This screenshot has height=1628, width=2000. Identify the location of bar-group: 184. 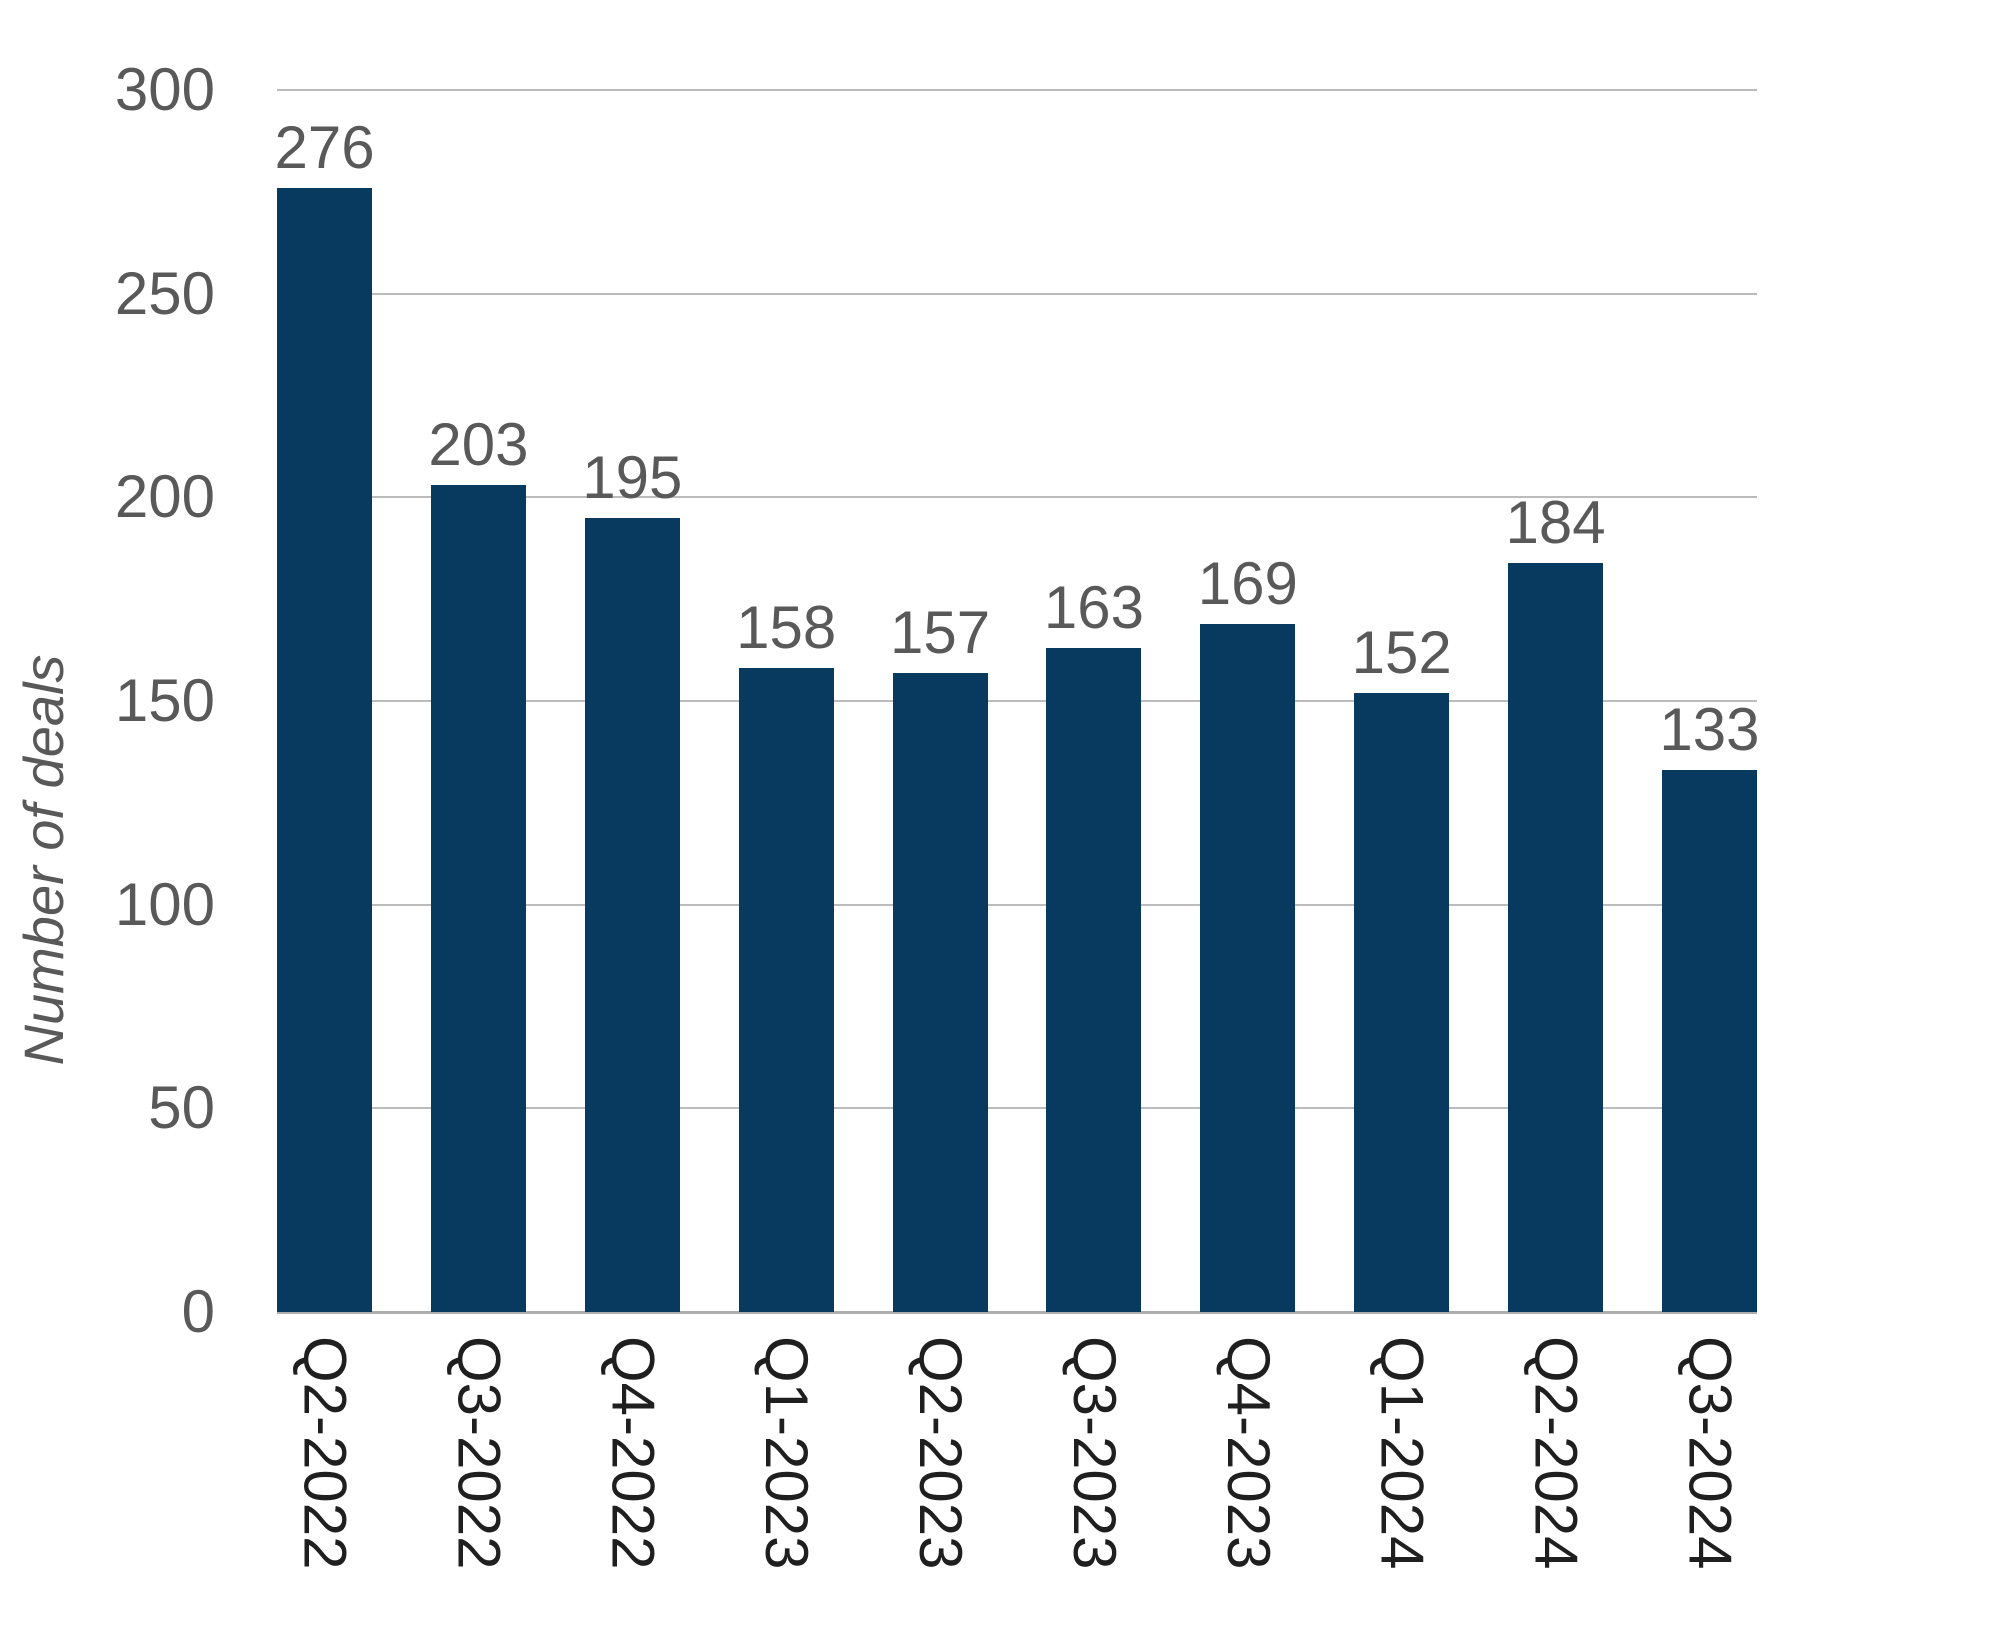
(1555, 701).